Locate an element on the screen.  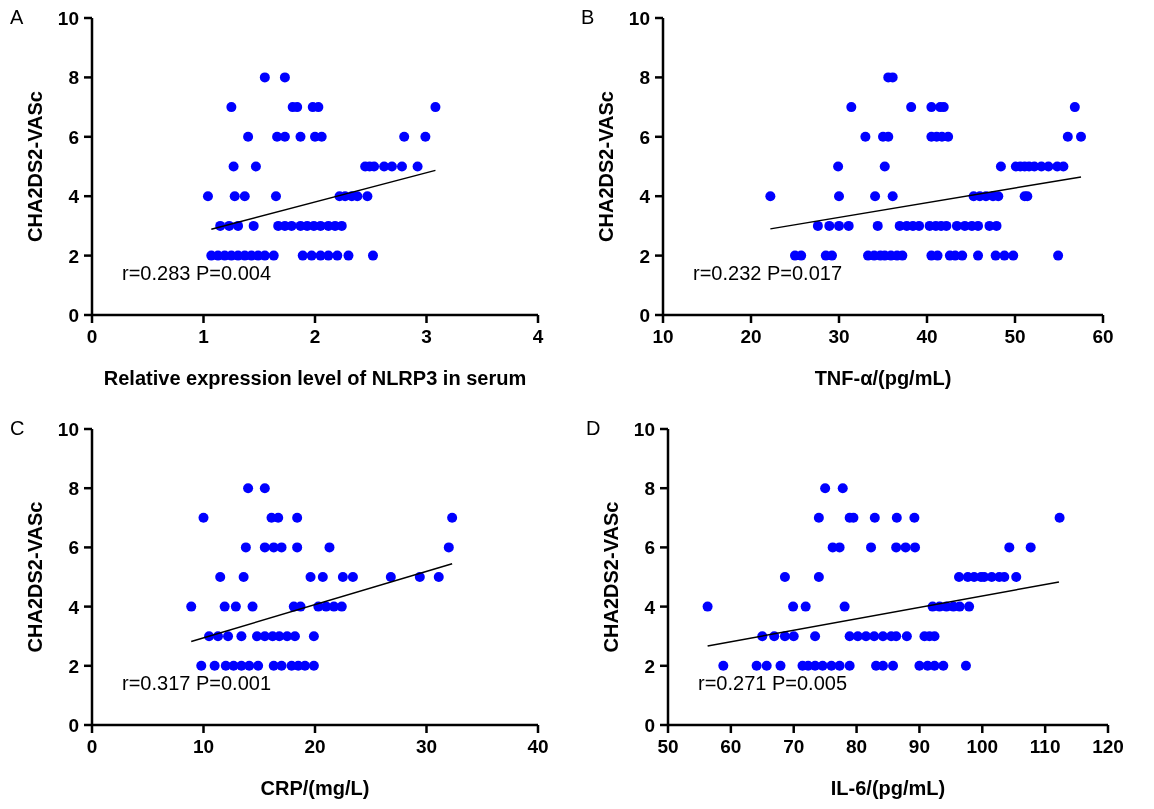
chart-title: B is located at coordinates (588, 17).